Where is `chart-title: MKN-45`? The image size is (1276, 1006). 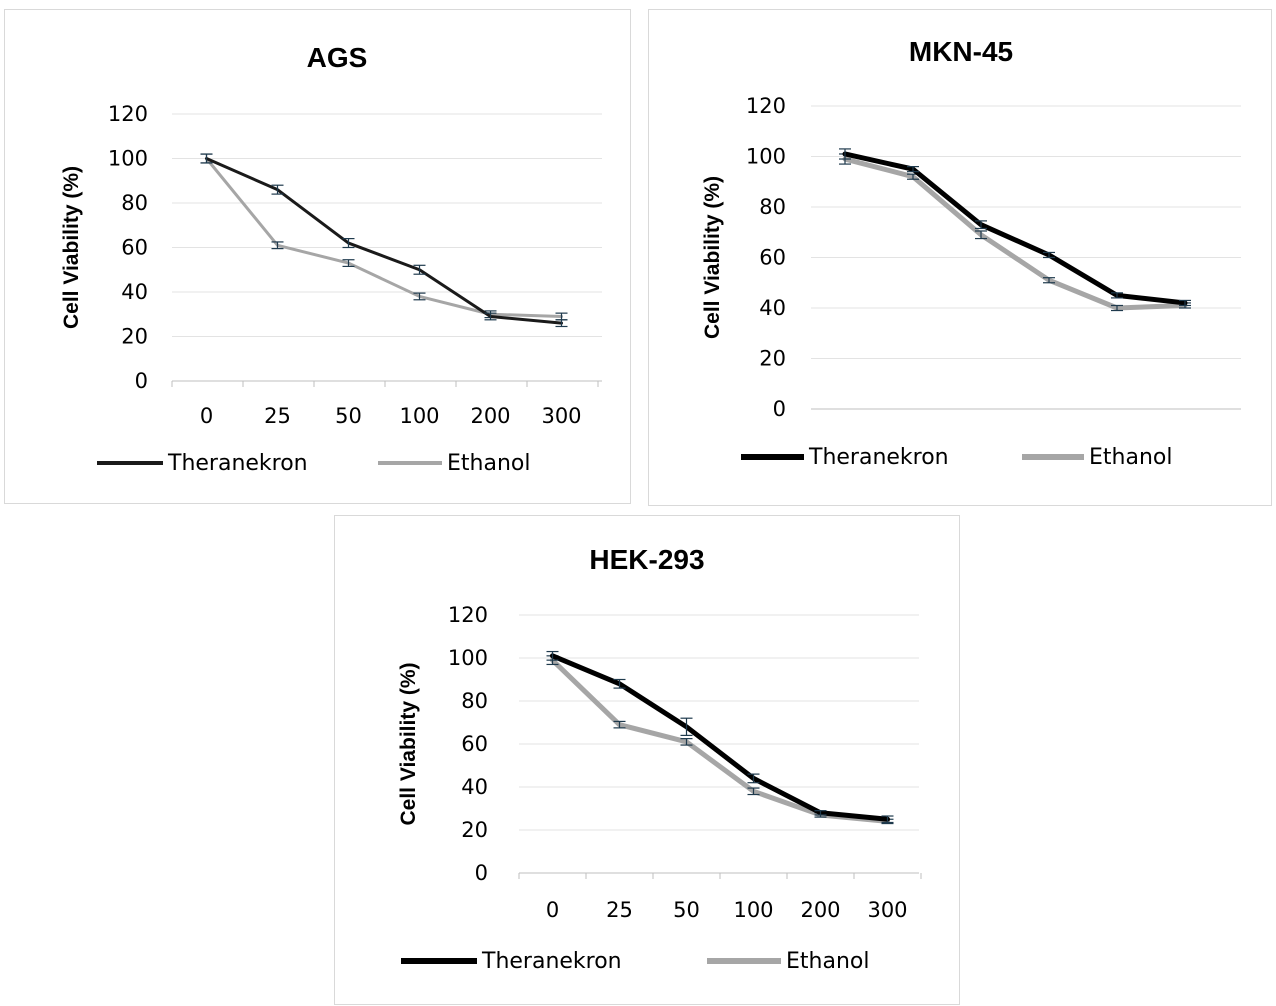
chart-title: MKN-45 is located at coordinates (961, 51).